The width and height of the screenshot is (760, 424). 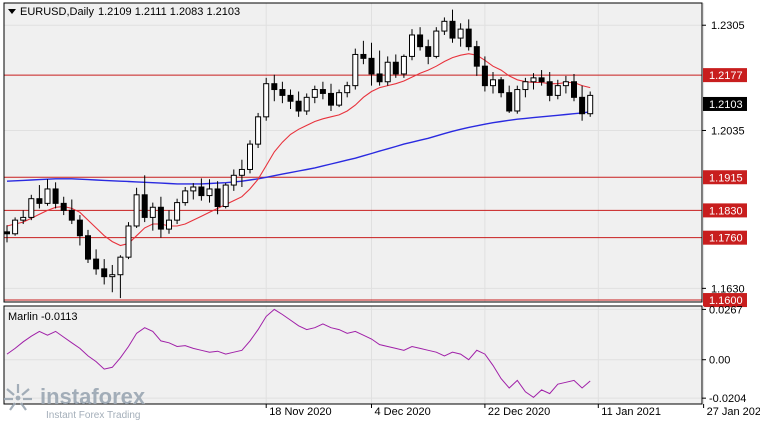 What do you see at coordinates (726, 310) in the screenshot?
I see `indicator-tick-label: 0.0267` at bounding box center [726, 310].